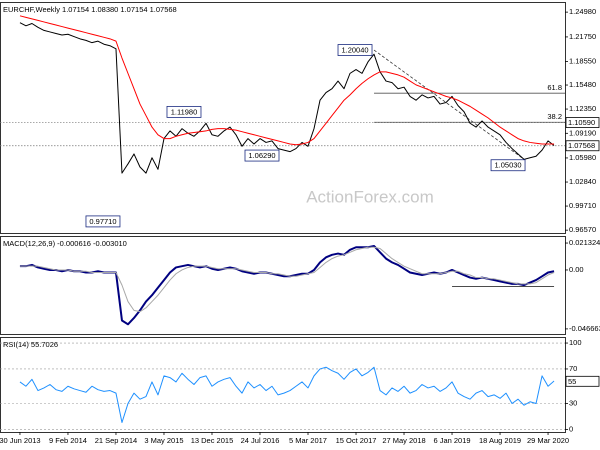 The width and height of the screenshot is (600, 450). What do you see at coordinates (582, 157) in the screenshot?
I see `y-tick-label: 1.05980` at bounding box center [582, 157].